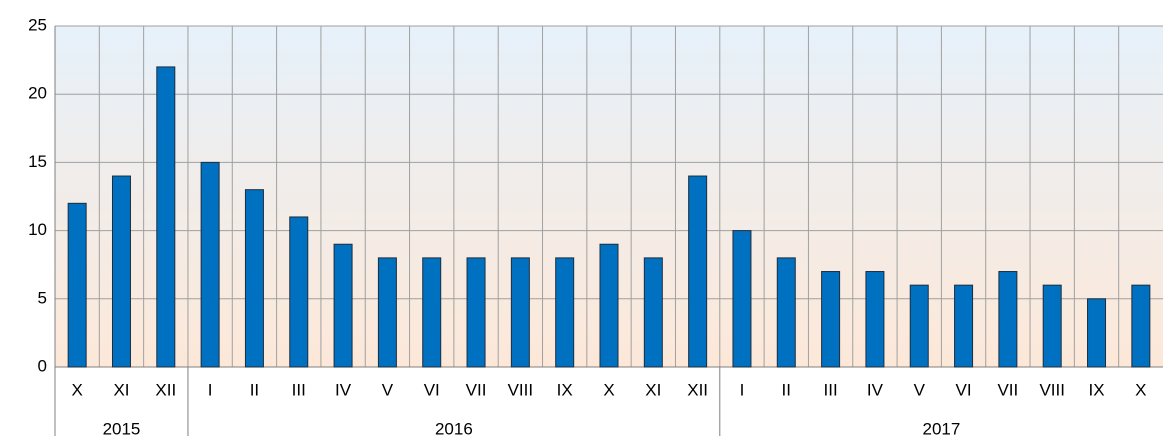 Image resolution: width=1163 pixels, height=436 pixels. What do you see at coordinates (37, 161) in the screenshot?
I see `y-tick-label: 15` at bounding box center [37, 161].